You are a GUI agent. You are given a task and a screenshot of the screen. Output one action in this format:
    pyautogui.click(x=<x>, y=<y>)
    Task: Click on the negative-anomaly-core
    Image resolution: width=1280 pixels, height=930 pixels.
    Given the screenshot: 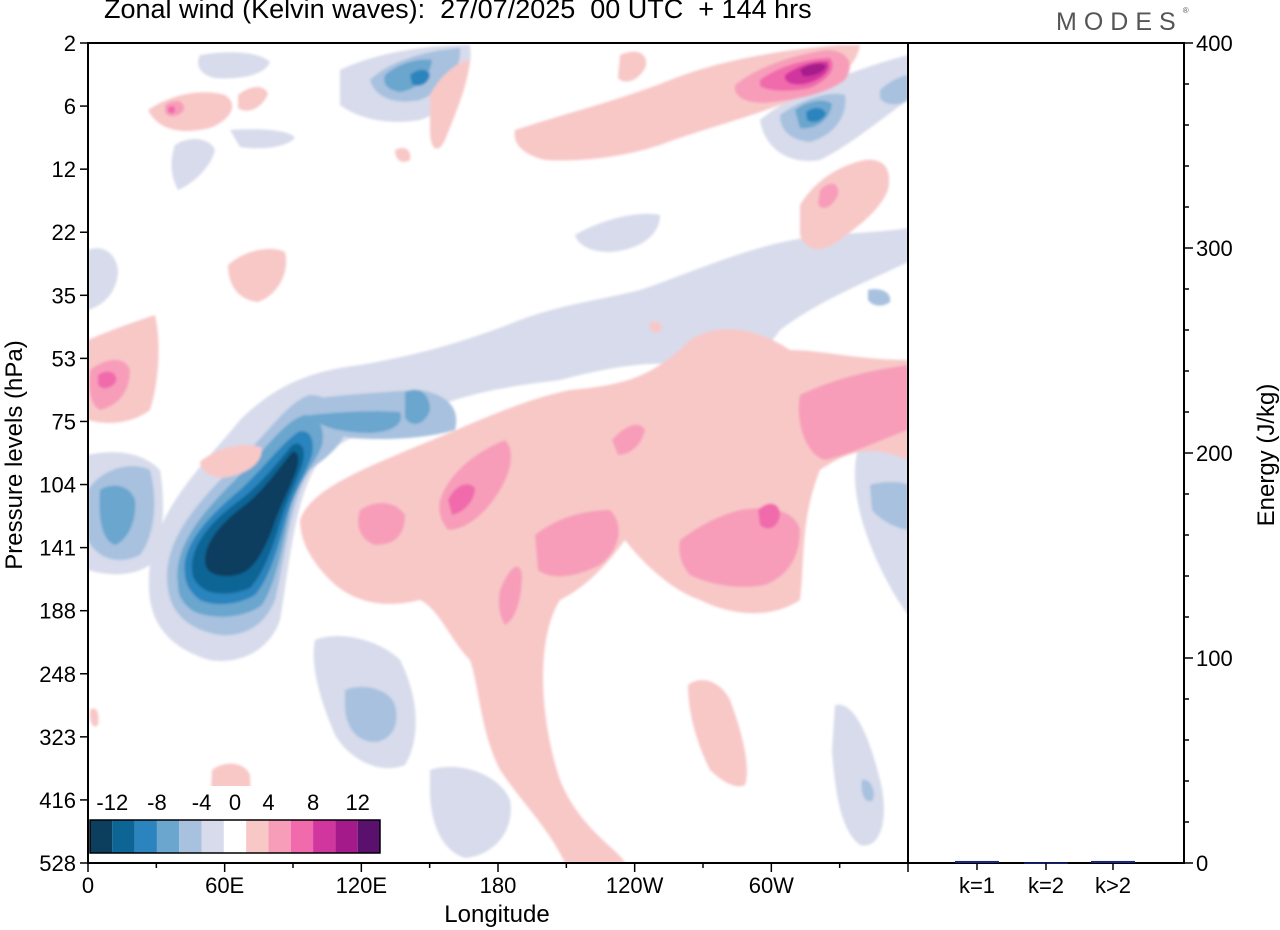 What is the action you would take?
    pyautogui.click(x=252, y=514)
    